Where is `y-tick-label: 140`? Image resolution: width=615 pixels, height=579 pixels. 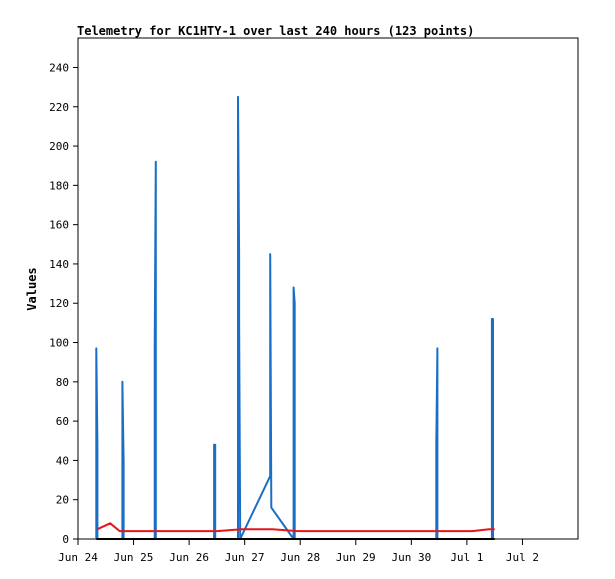
y-tick-label: 140 is located at coordinates (59, 264).